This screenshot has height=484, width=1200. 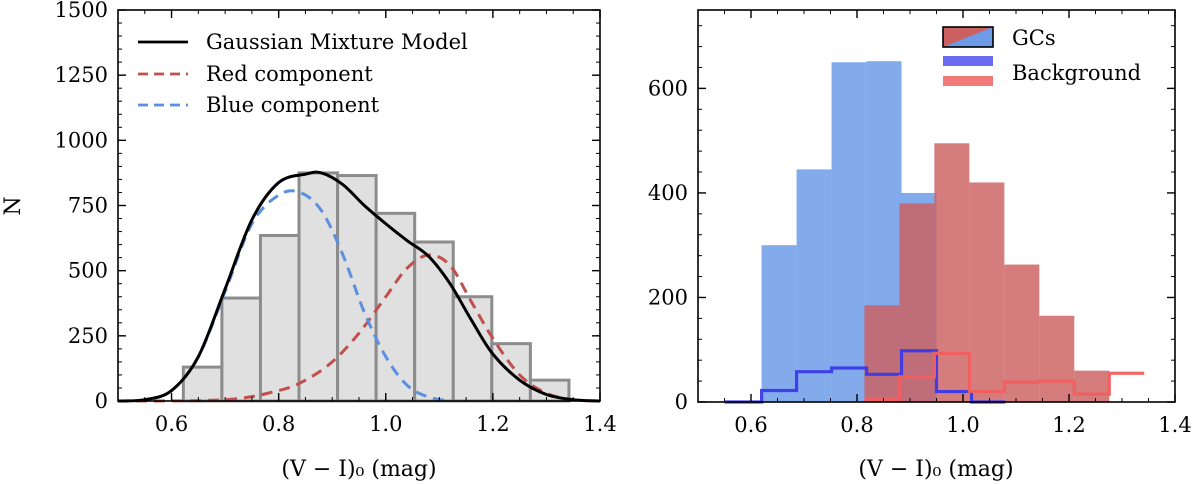 I want to click on legend-gcs-swatch, so click(x=968, y=37).